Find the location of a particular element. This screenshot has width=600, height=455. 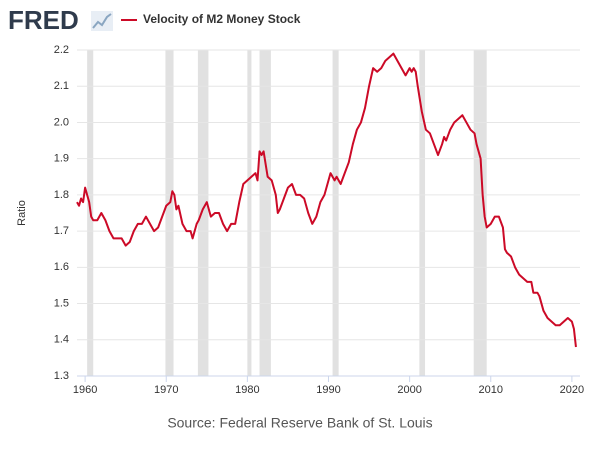

y-tick-label: 2.2 is located at coordinates (61, 50).